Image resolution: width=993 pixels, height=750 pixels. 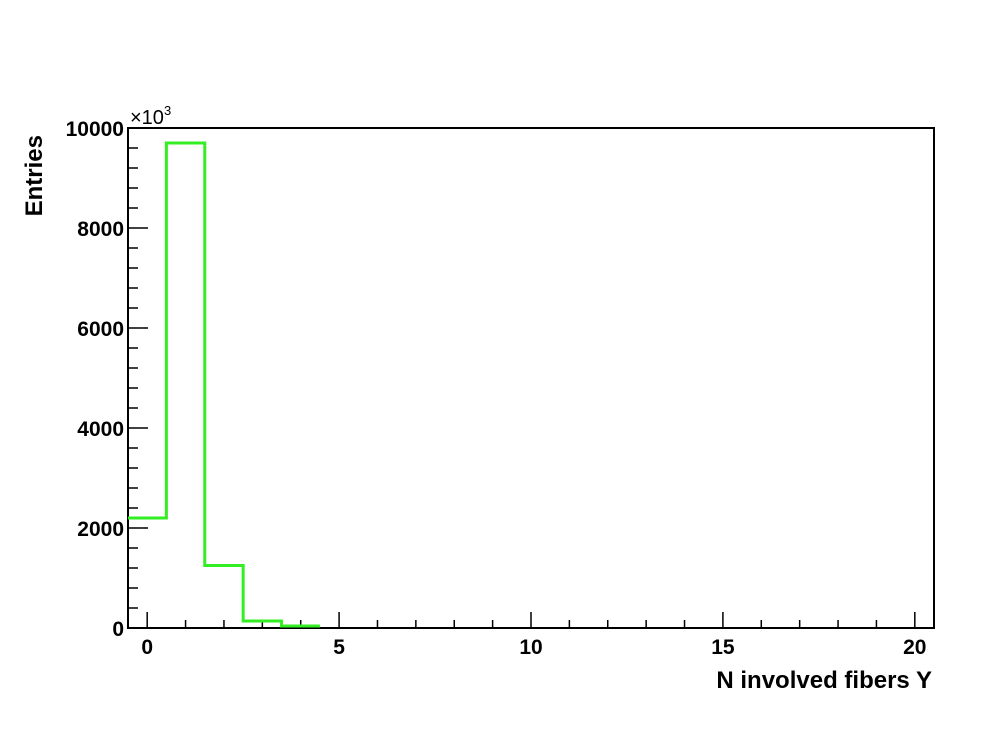 I want to click on y-tick-label: 2000, so click(x=100, y=529).